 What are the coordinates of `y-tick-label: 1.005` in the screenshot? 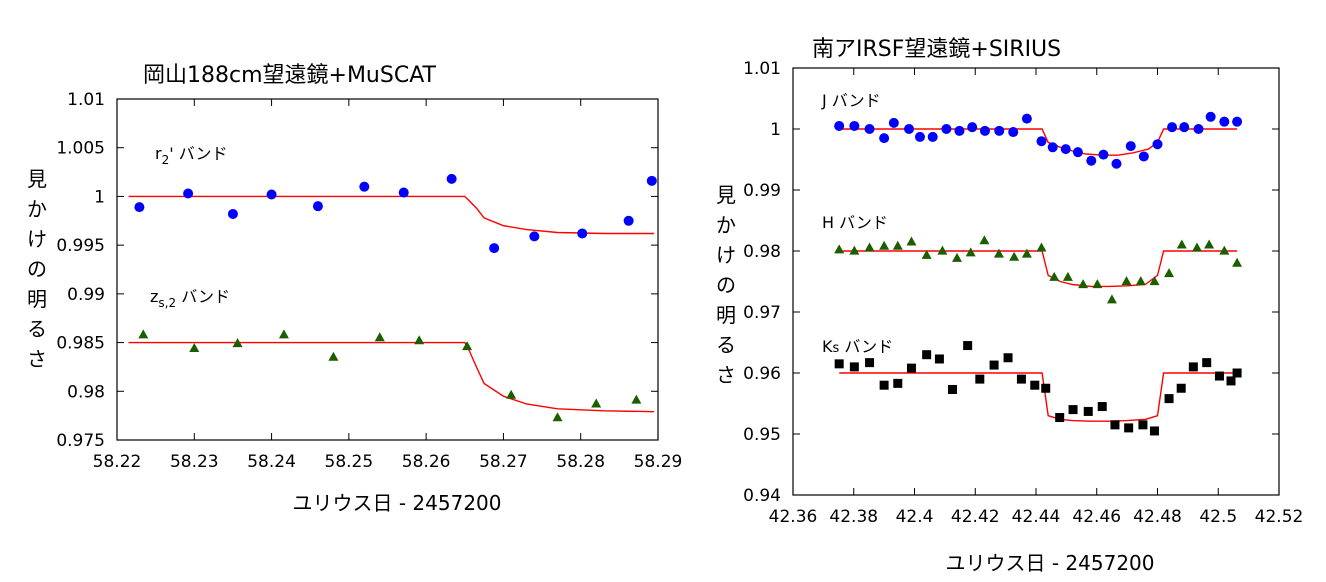 It's located at (80, 149).